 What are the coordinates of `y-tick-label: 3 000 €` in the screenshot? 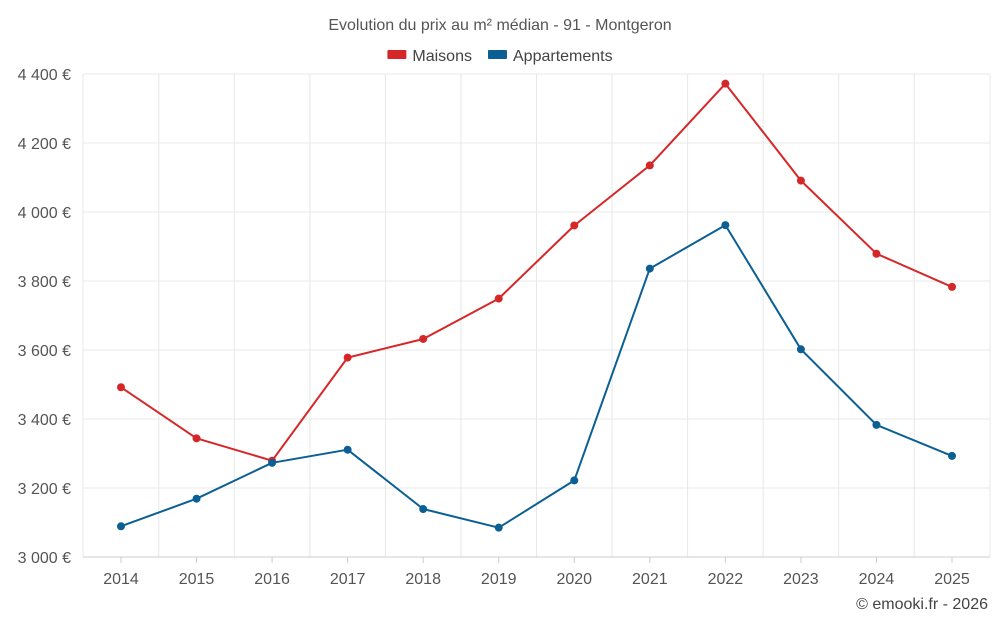 It's located at (44, 558).